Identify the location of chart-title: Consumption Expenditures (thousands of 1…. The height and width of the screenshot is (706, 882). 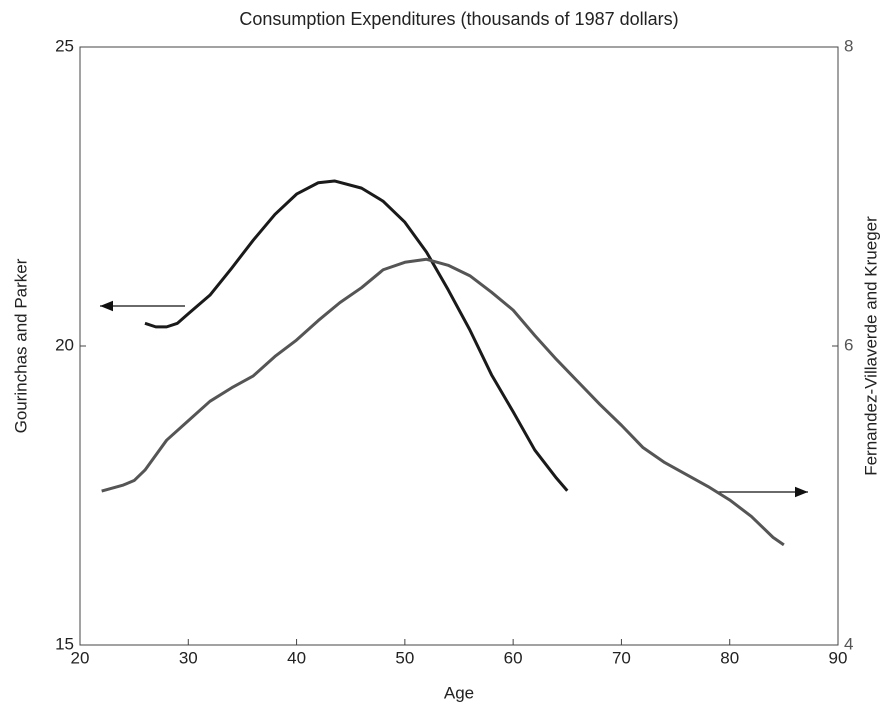
(458, 19).